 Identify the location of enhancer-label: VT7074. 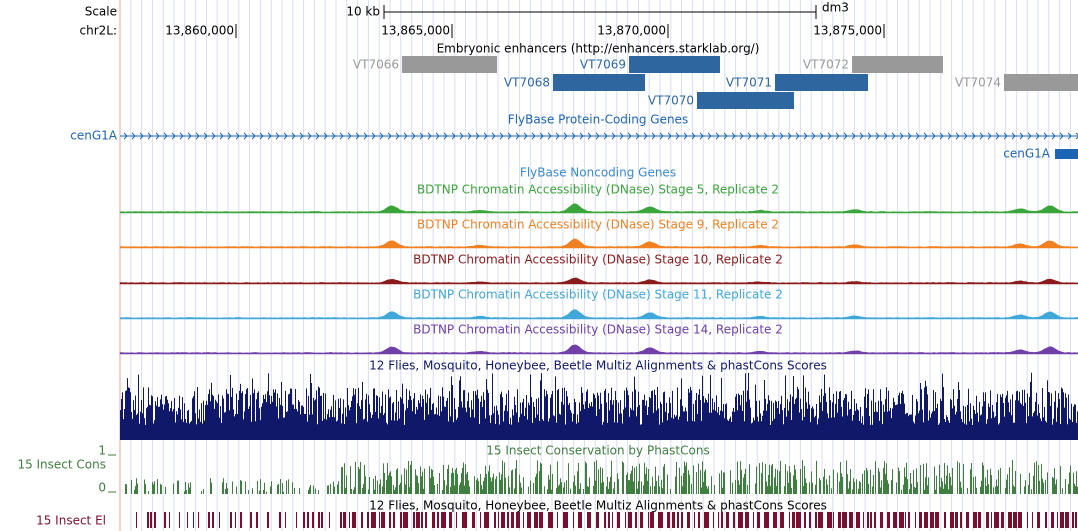
(978, 83).